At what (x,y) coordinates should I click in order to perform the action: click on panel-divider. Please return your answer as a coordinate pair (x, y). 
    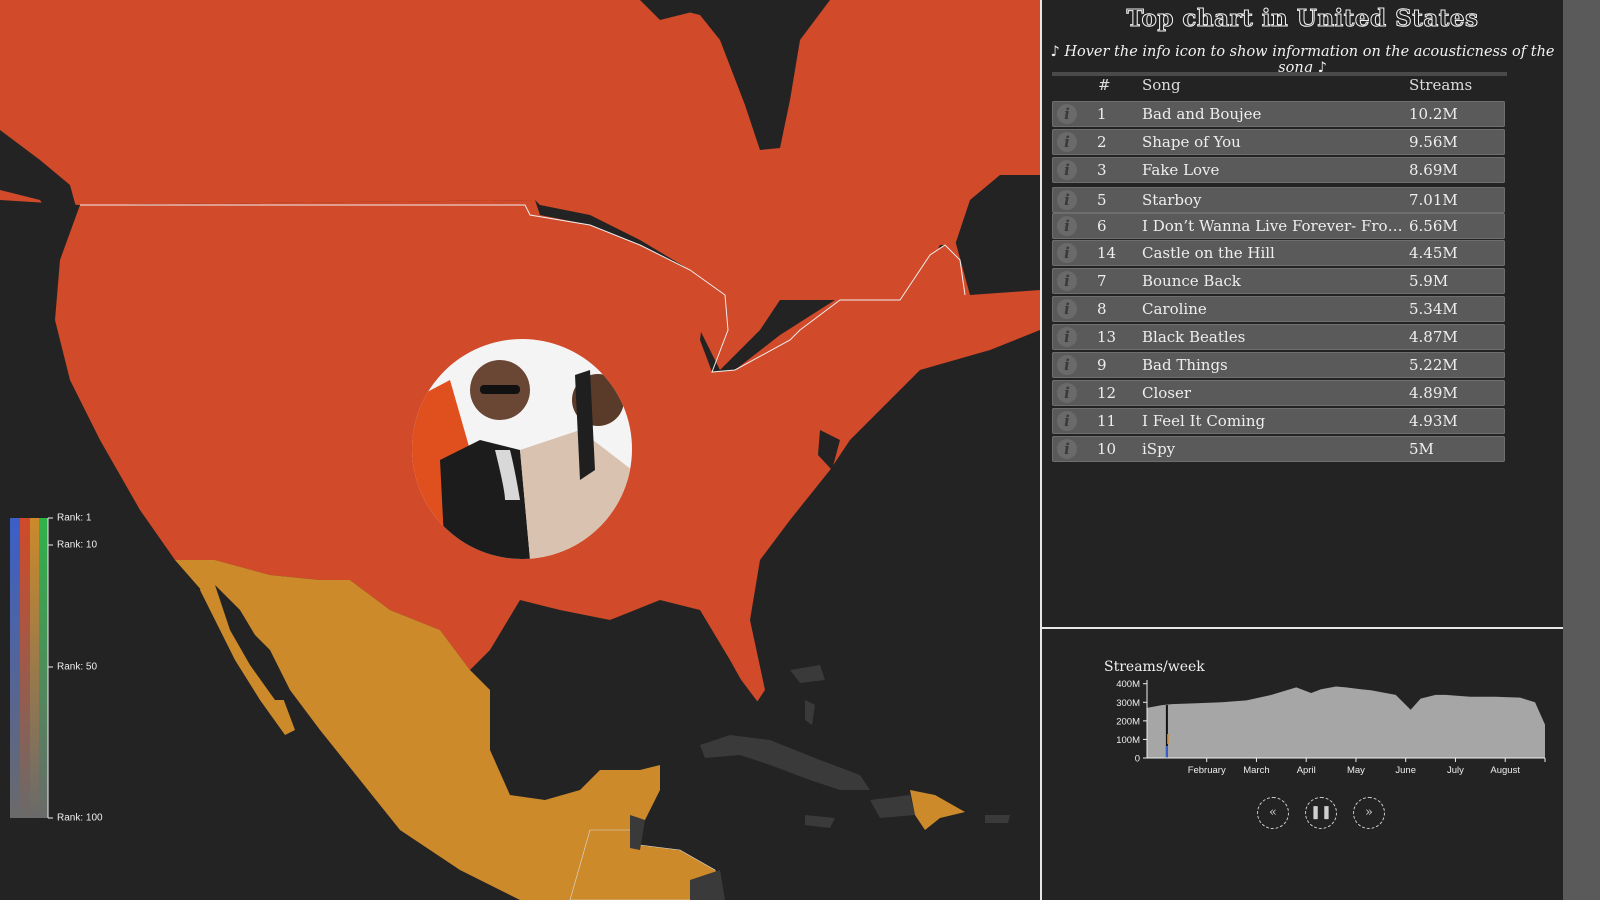
    Looking at the image, I should click on (1303, 628).